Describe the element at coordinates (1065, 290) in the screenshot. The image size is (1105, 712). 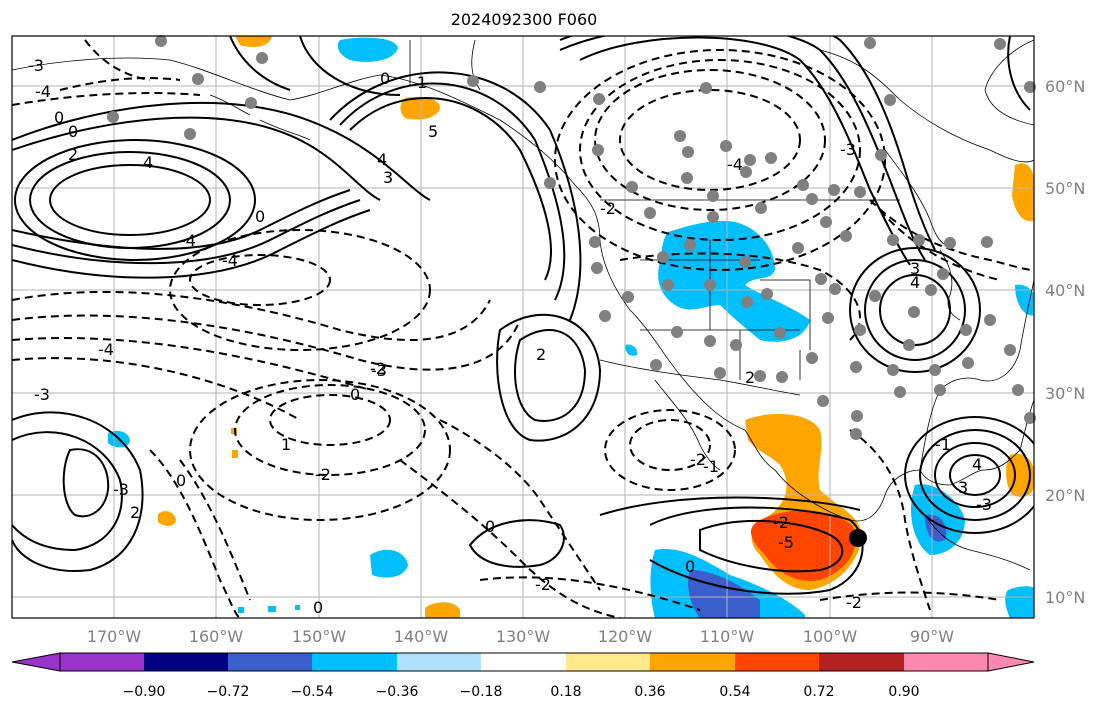
I see `lat-label-40n: 40°N` at that location.